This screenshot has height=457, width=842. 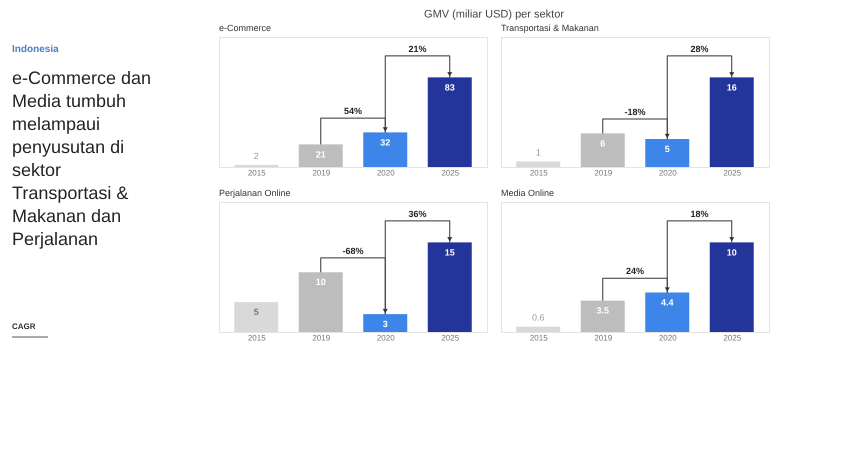 What do you see at coordinates (635, 271) in the screenshot?
I see `annotation: 24%` at bounding box center [635, 271].